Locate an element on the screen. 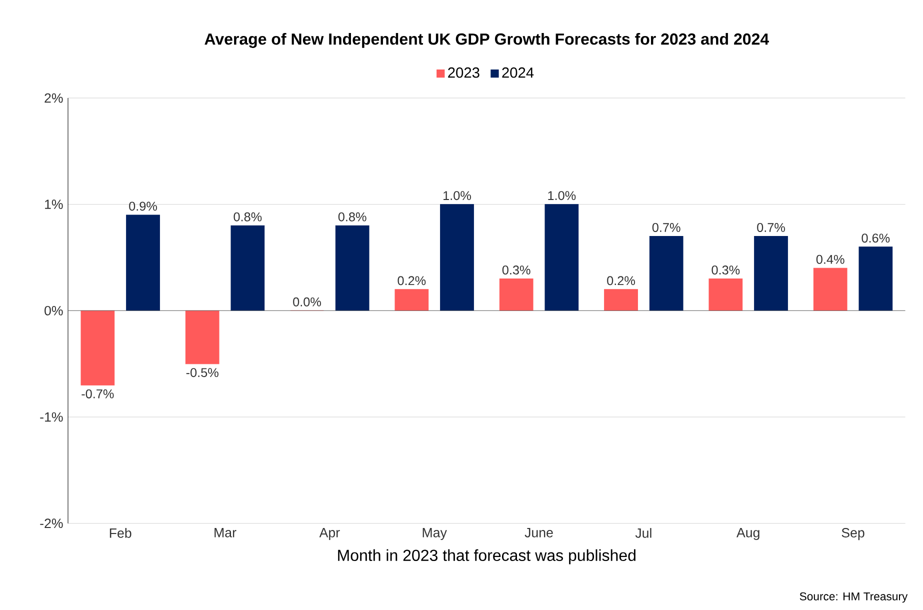 This screenshot has height=610, width=923. x-tick-label: Sep is located at coordinates (853, 534).